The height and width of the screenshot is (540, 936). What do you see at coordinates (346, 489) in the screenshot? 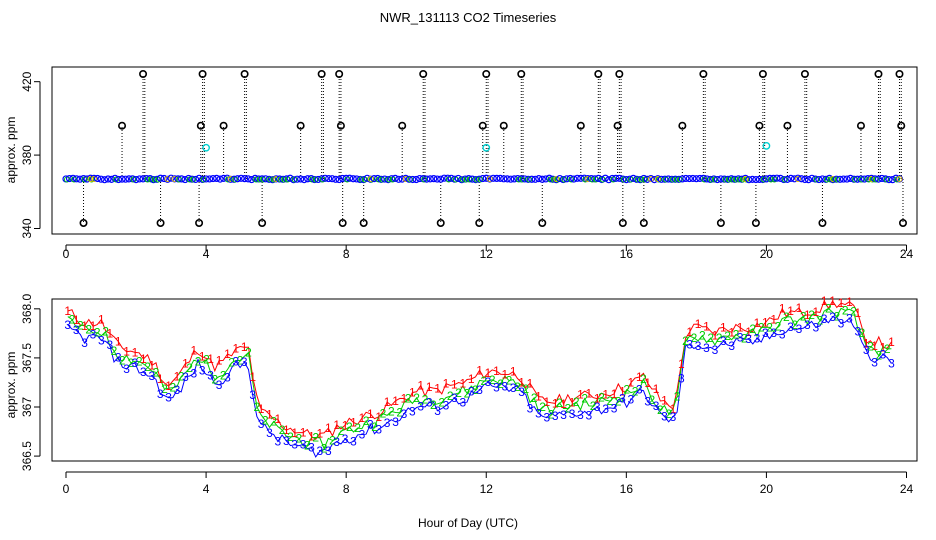
I see `bottom-x-tick-label: 8` at bounding box center [346, 489].